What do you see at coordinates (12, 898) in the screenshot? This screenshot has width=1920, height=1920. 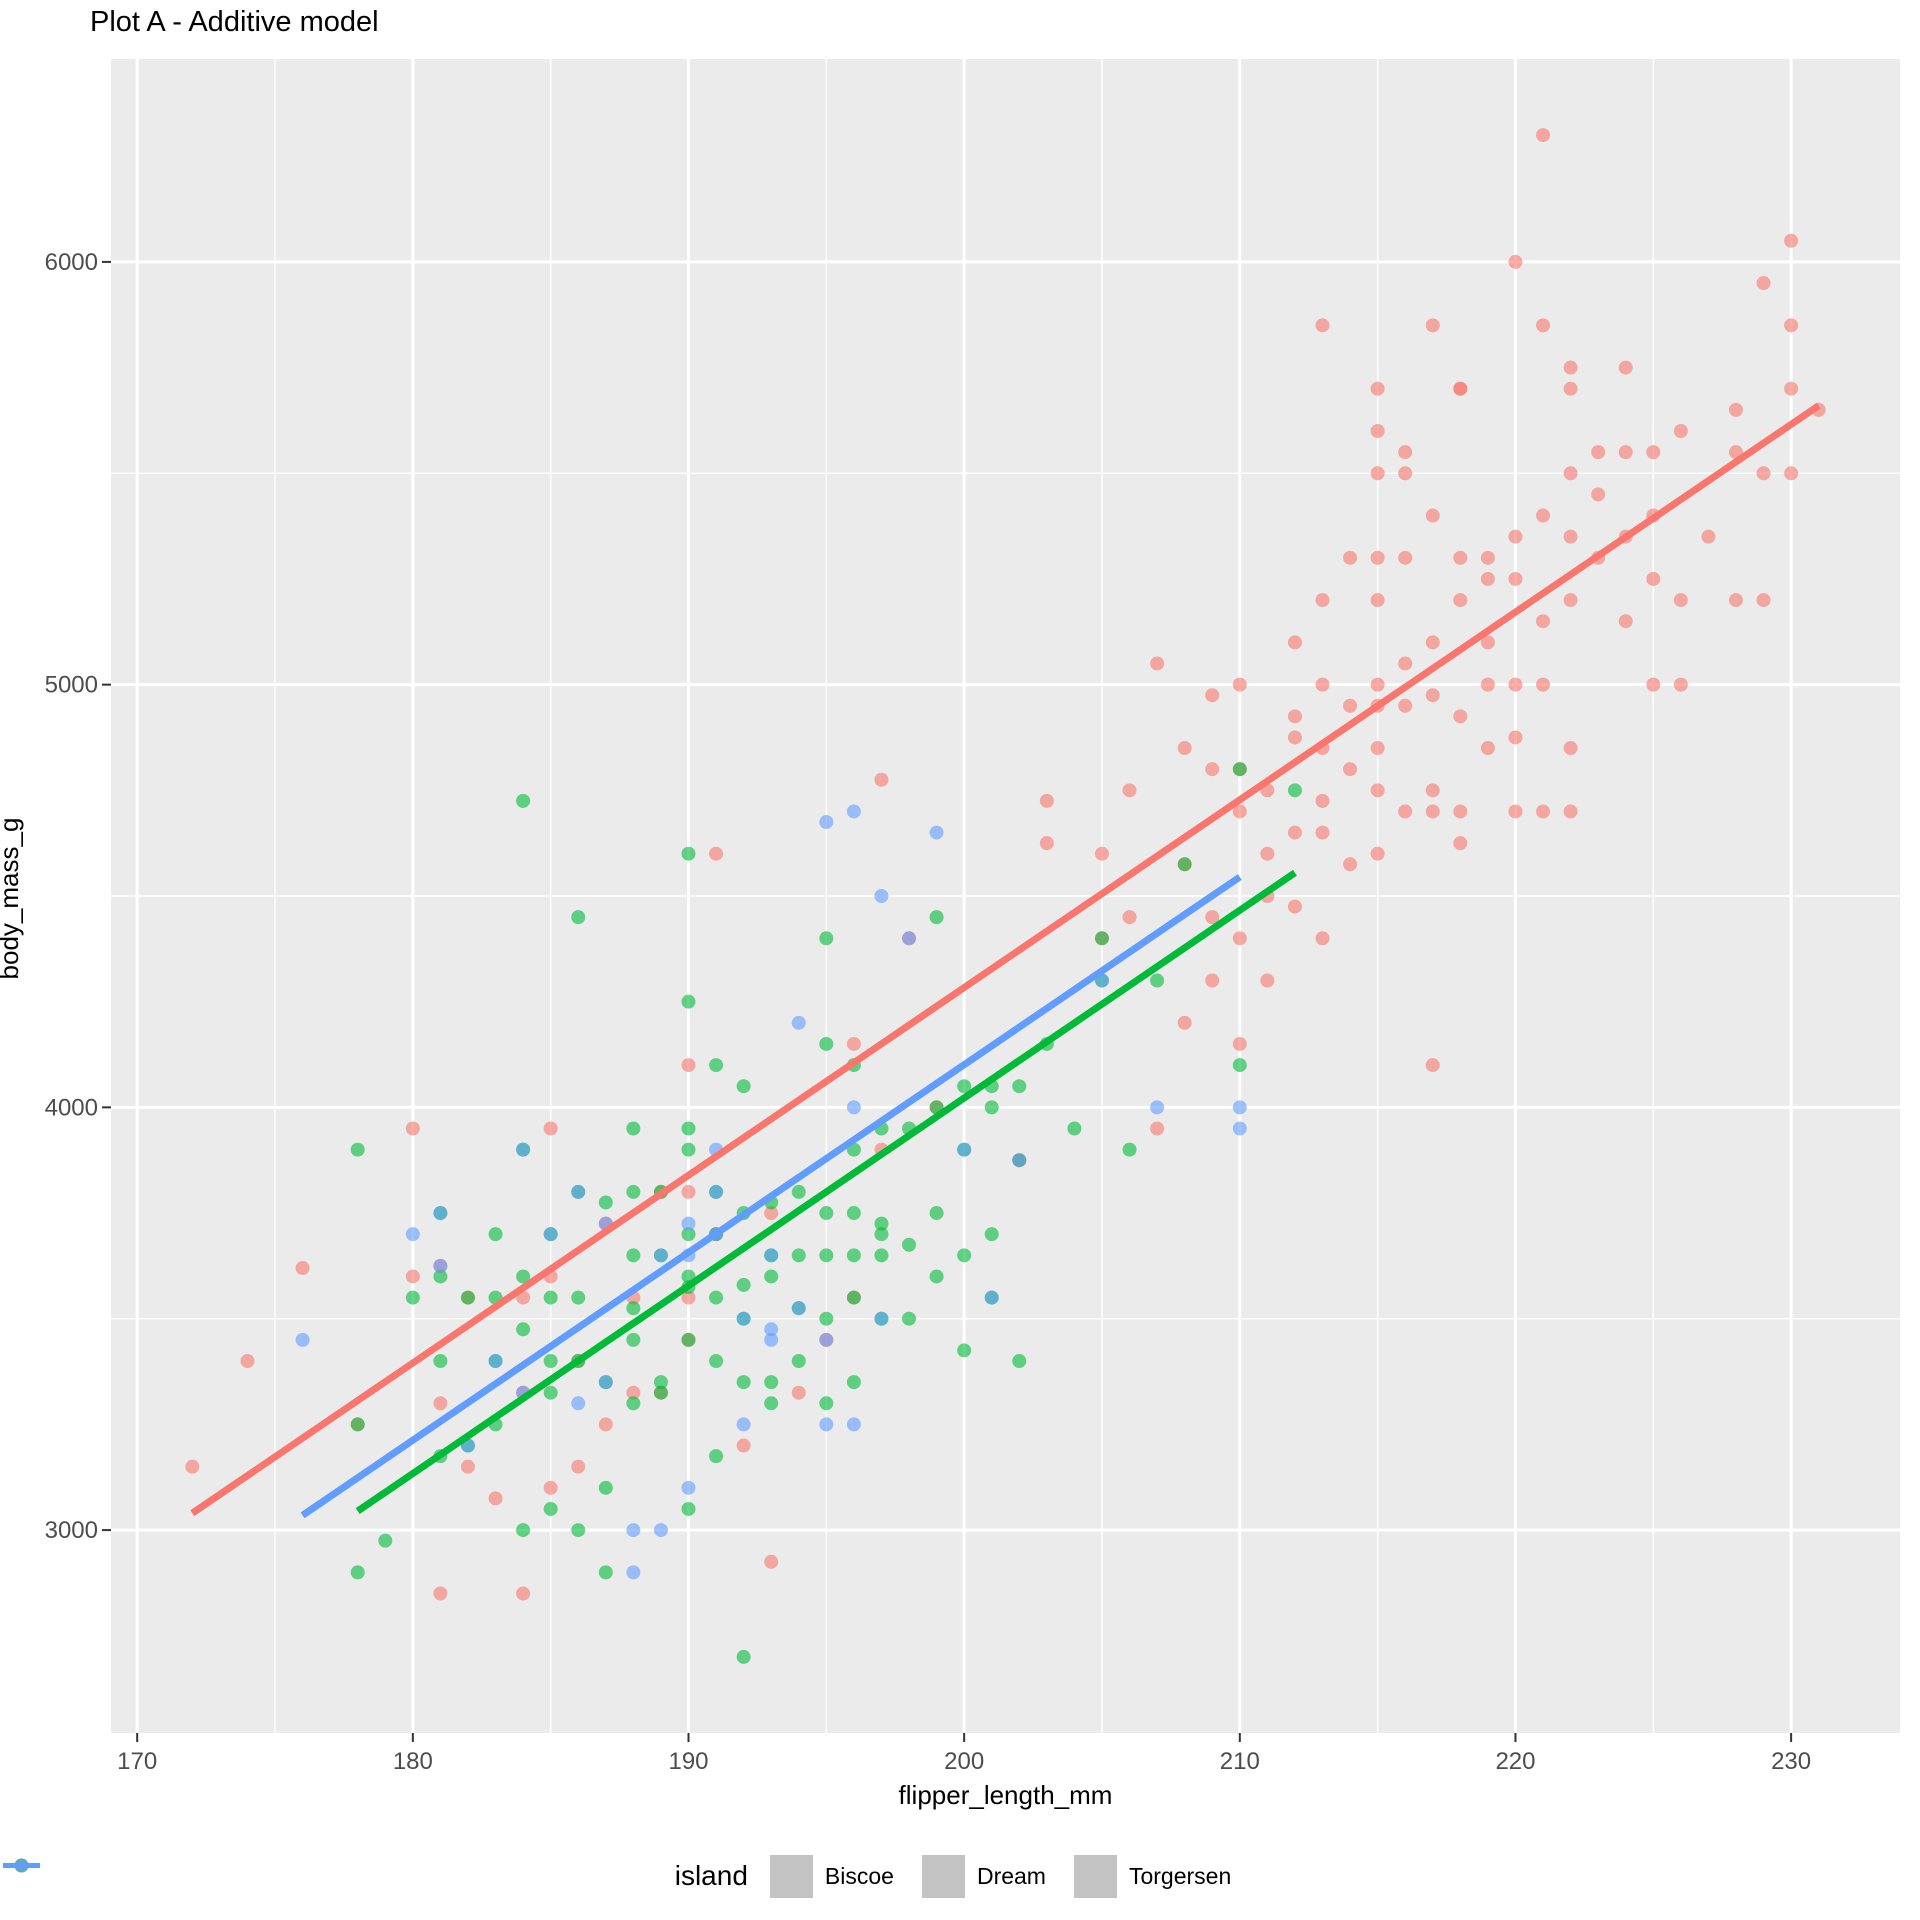 I see `y-axis-title: body_mass_g` at bounding box center [12, 898].